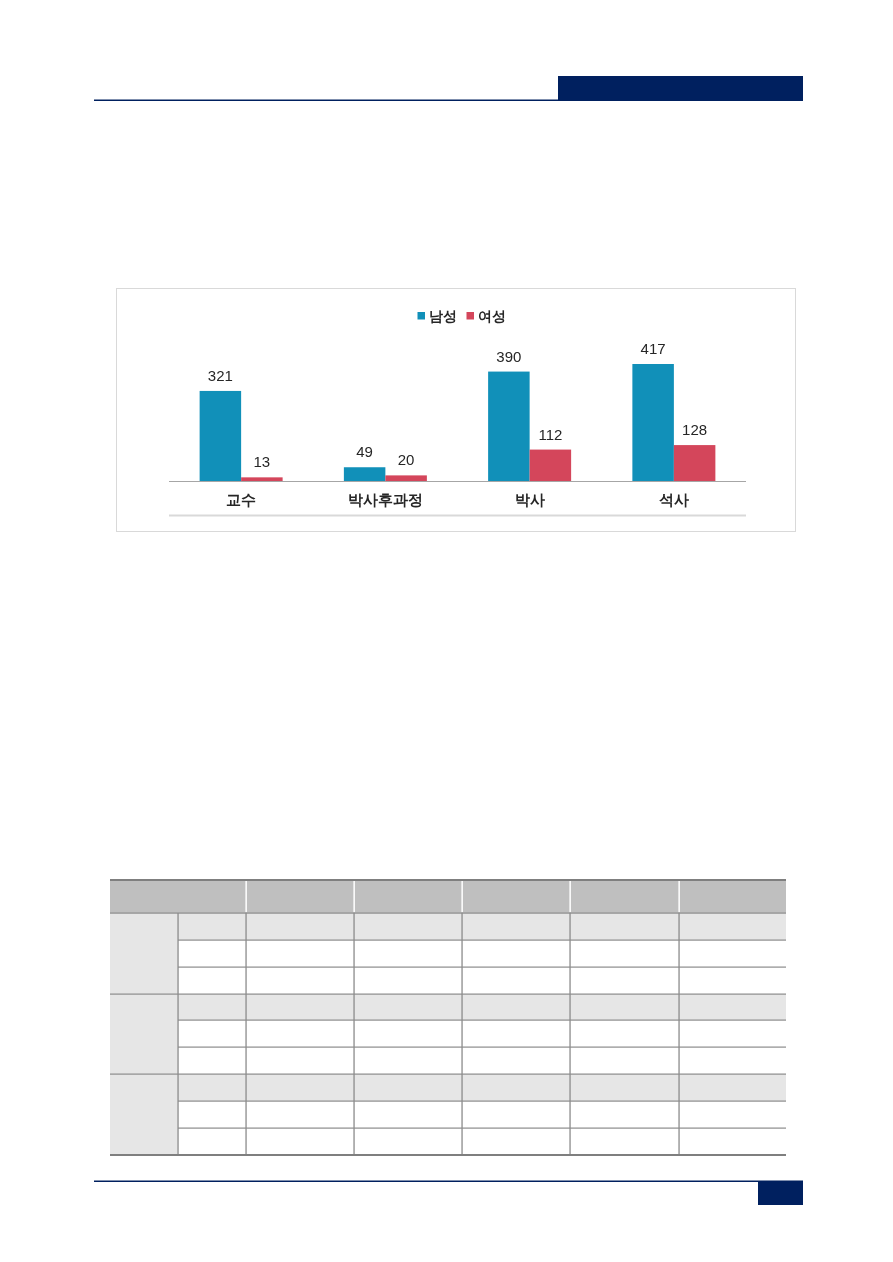 This screenshot has width=893, height=1262. What do you see at coordinates (406, 460) in the screenshot?
I see `data-label: 20` at bounding box center [406, 460].